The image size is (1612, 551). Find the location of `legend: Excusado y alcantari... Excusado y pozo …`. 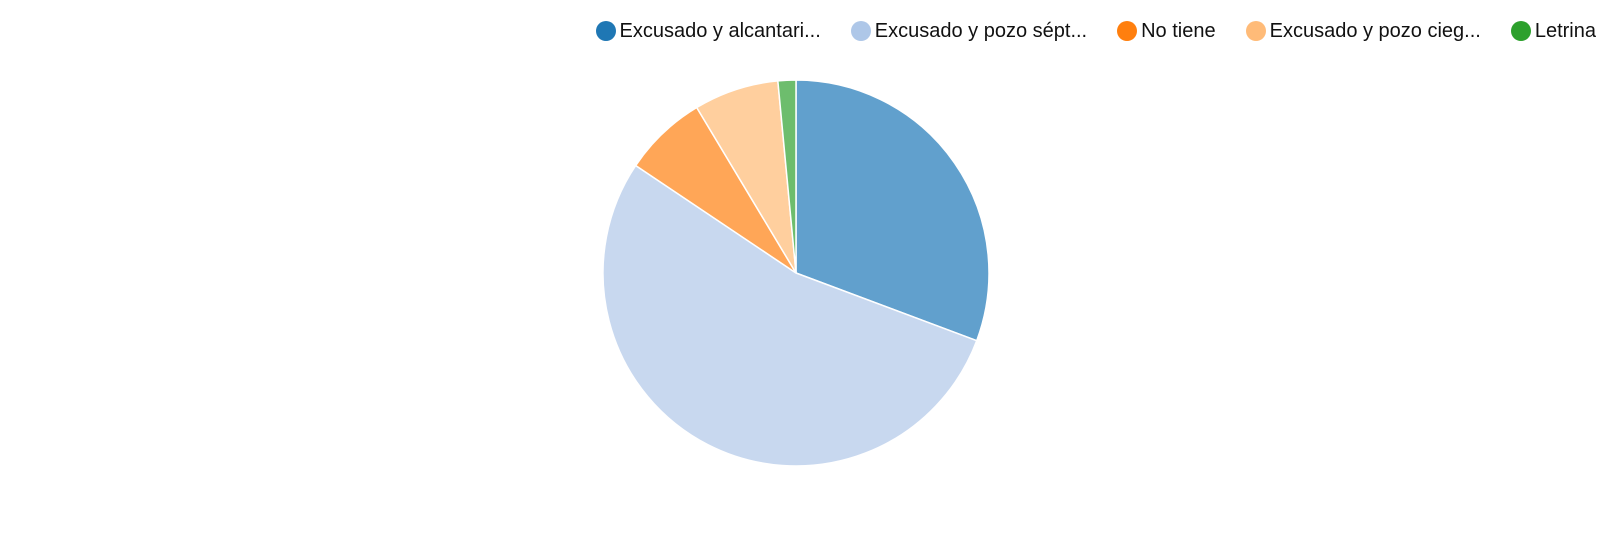

legend: Excusado y alcantari... Excusado y pozo … is located at coordinates (1095, 31).